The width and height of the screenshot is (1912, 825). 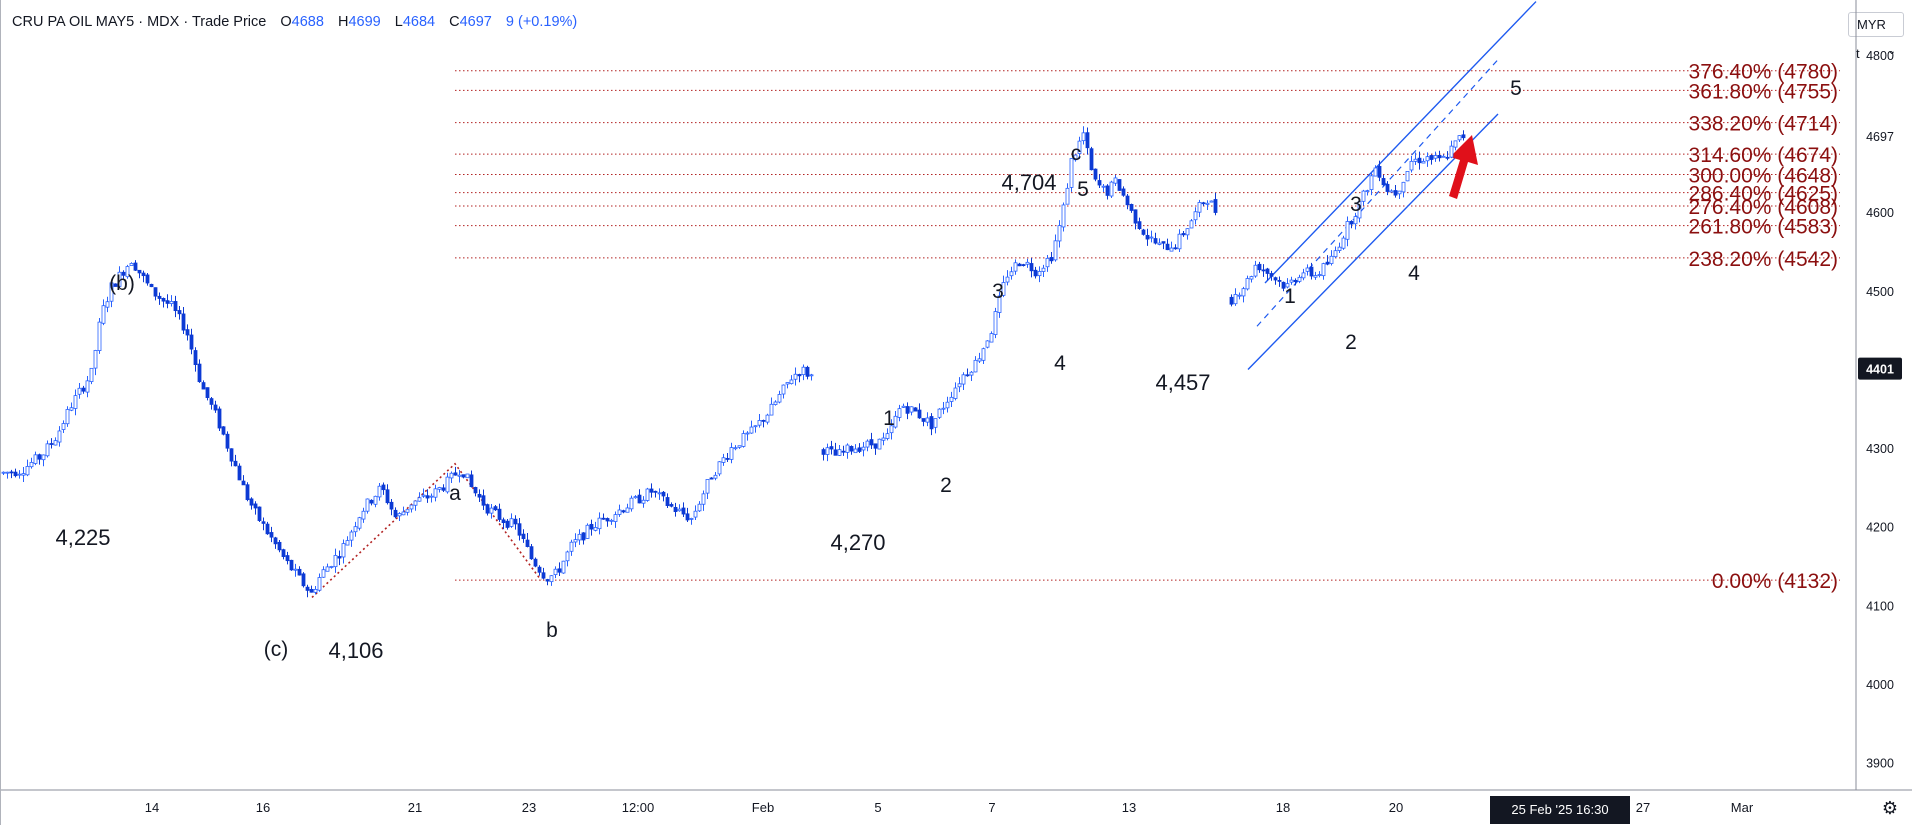 I want to click on x-tick-label: 14, so click(x=152, y=807).